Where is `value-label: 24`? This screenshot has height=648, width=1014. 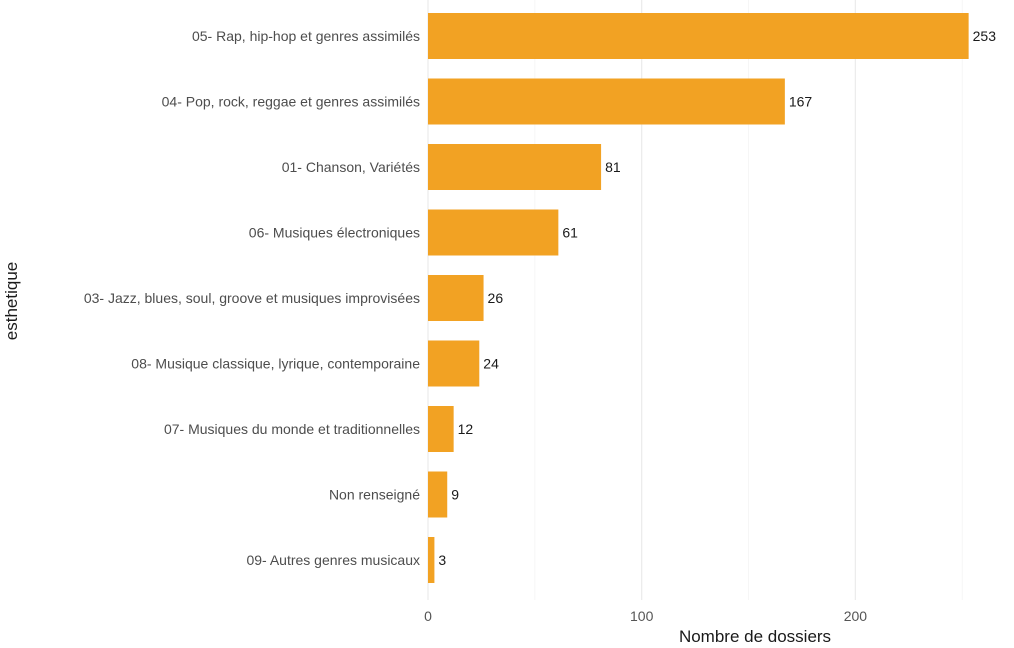
value-label: 24 is located at coordinates (491, 364).